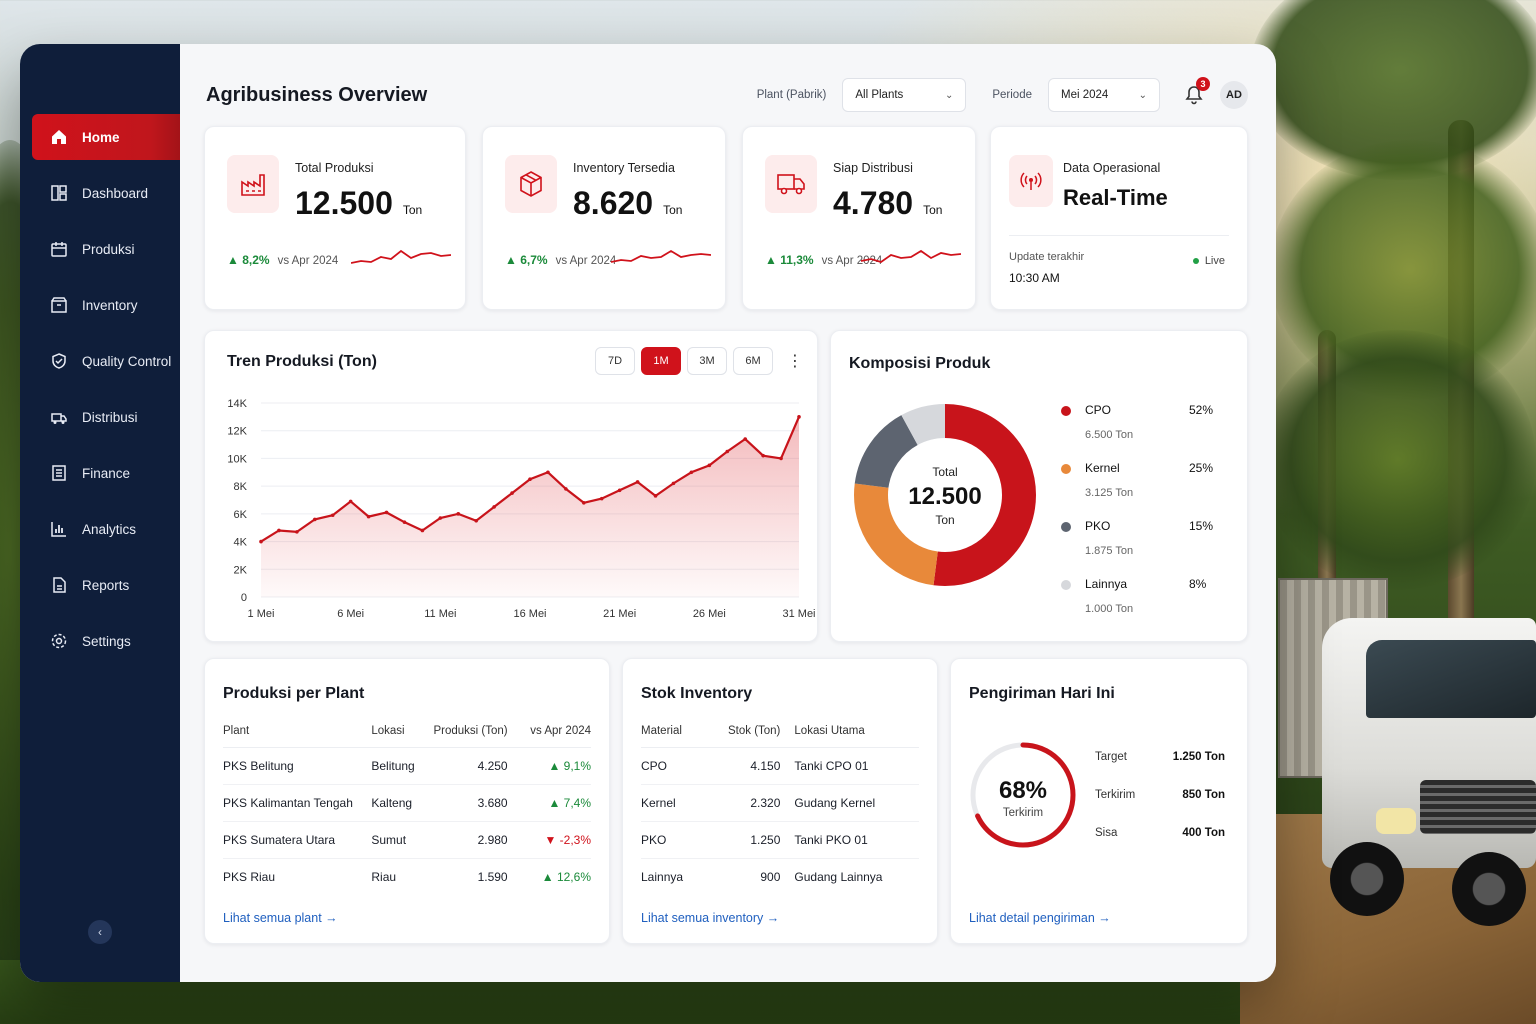 Image resolution: width=1536 pixels, height=1024 pixels. I want to click on live-dot, so click(1195, 261).